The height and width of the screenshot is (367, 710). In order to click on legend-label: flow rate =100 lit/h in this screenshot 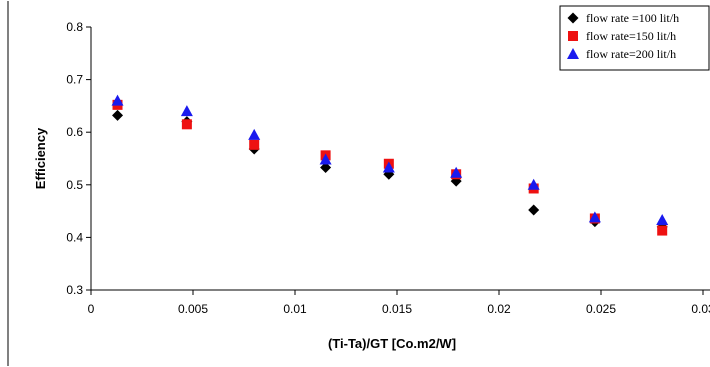, I will do `click(632, 18)`.